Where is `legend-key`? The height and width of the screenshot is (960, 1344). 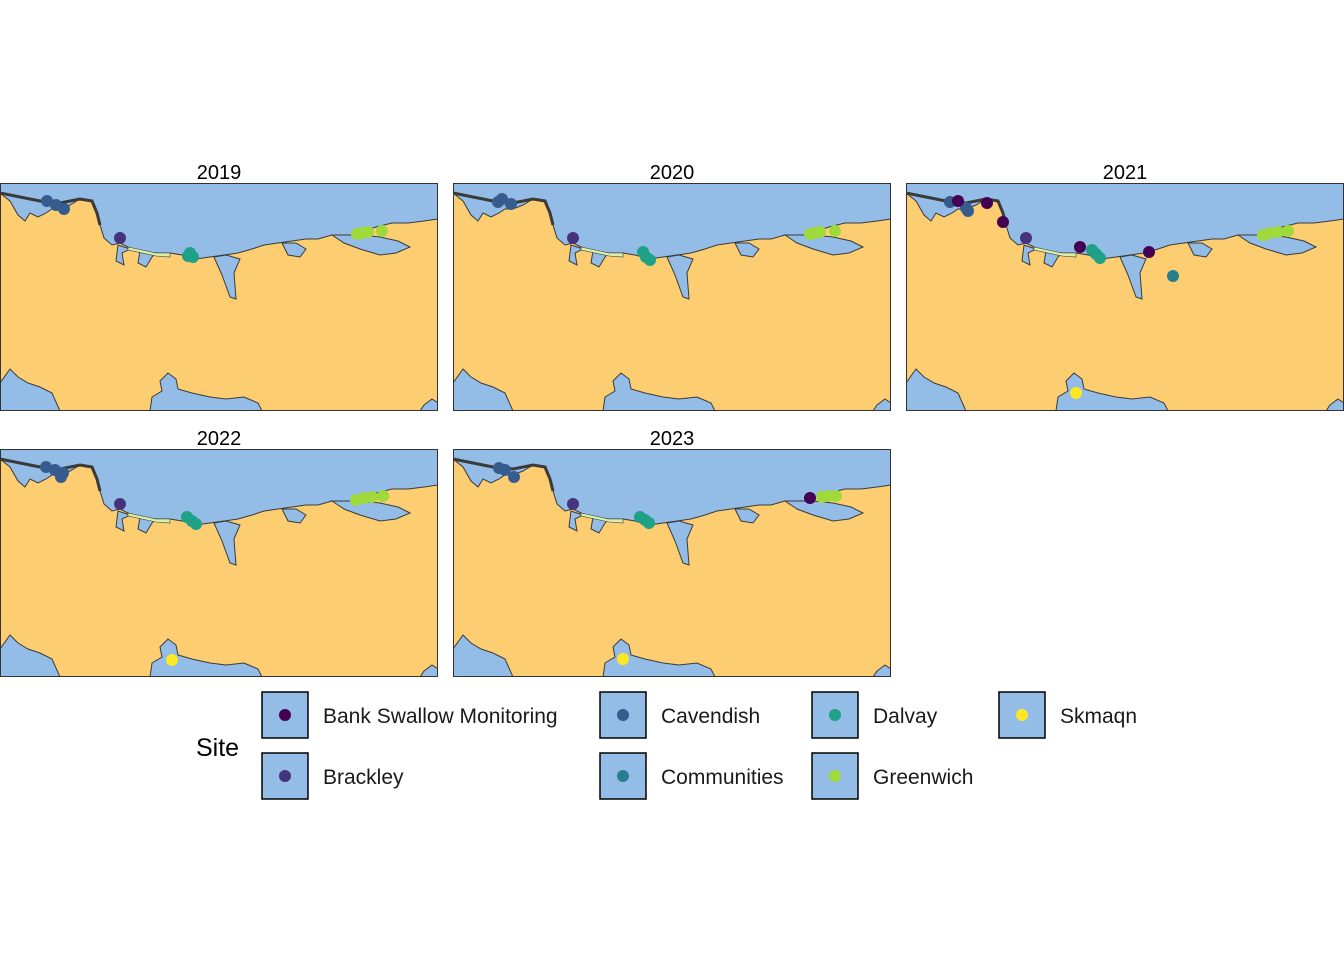
legend-key is located at coordinates (623, 715).